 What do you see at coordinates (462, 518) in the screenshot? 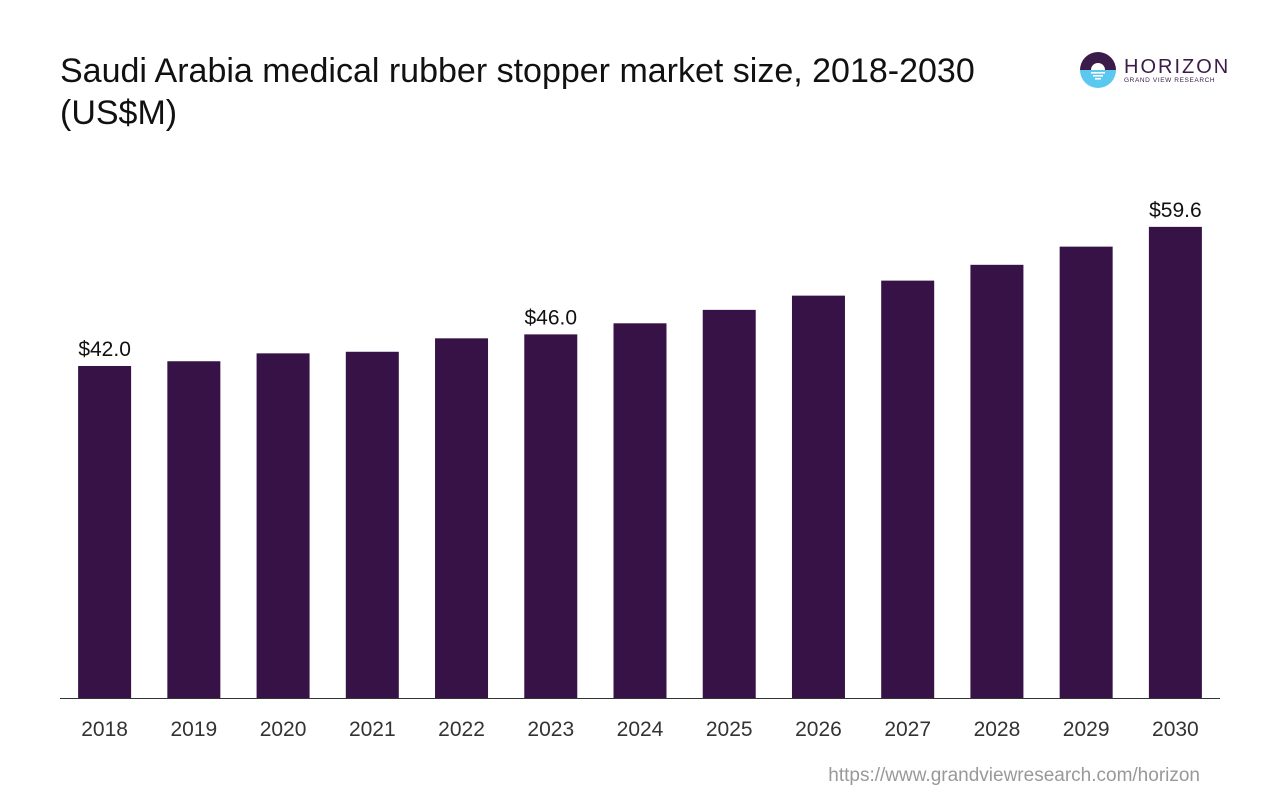
I see `bar-2022` at bounding box center [462, 518].